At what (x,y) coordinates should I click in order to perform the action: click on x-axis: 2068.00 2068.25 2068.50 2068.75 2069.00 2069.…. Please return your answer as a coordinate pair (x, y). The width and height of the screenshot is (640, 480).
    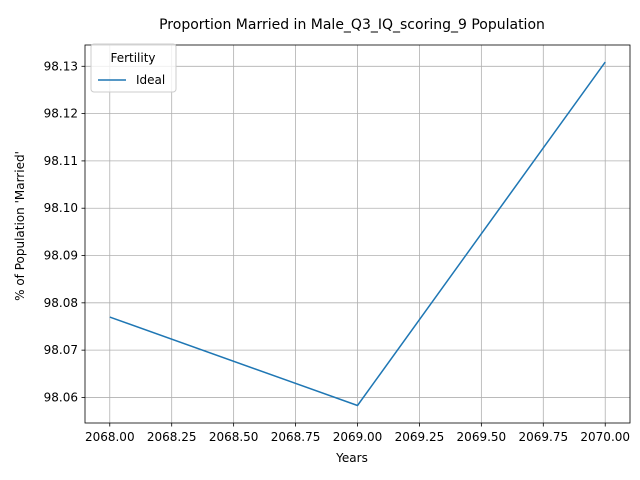
    Looking at the image, I should click on (357, 433).